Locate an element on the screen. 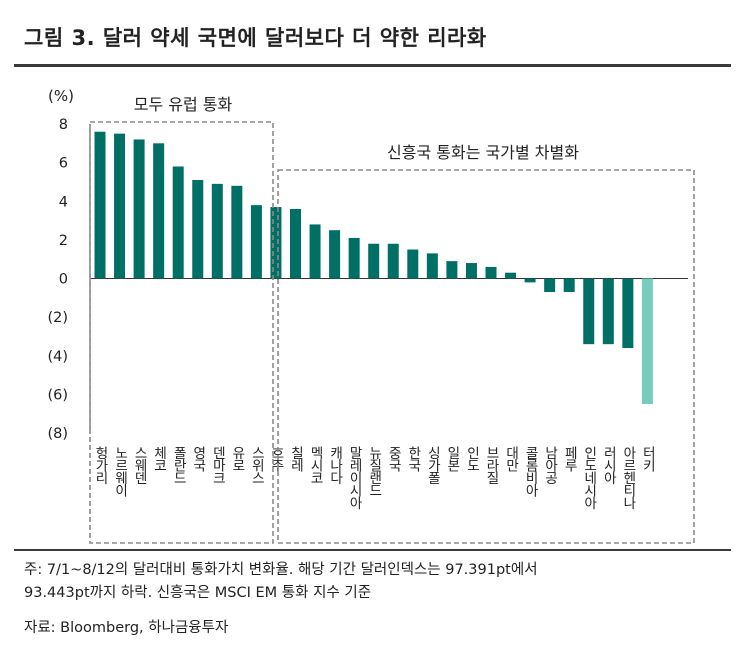 The height and width of the screenshot is (665, 745). y-tick-label: 2 is located at coordinates (63, 241).